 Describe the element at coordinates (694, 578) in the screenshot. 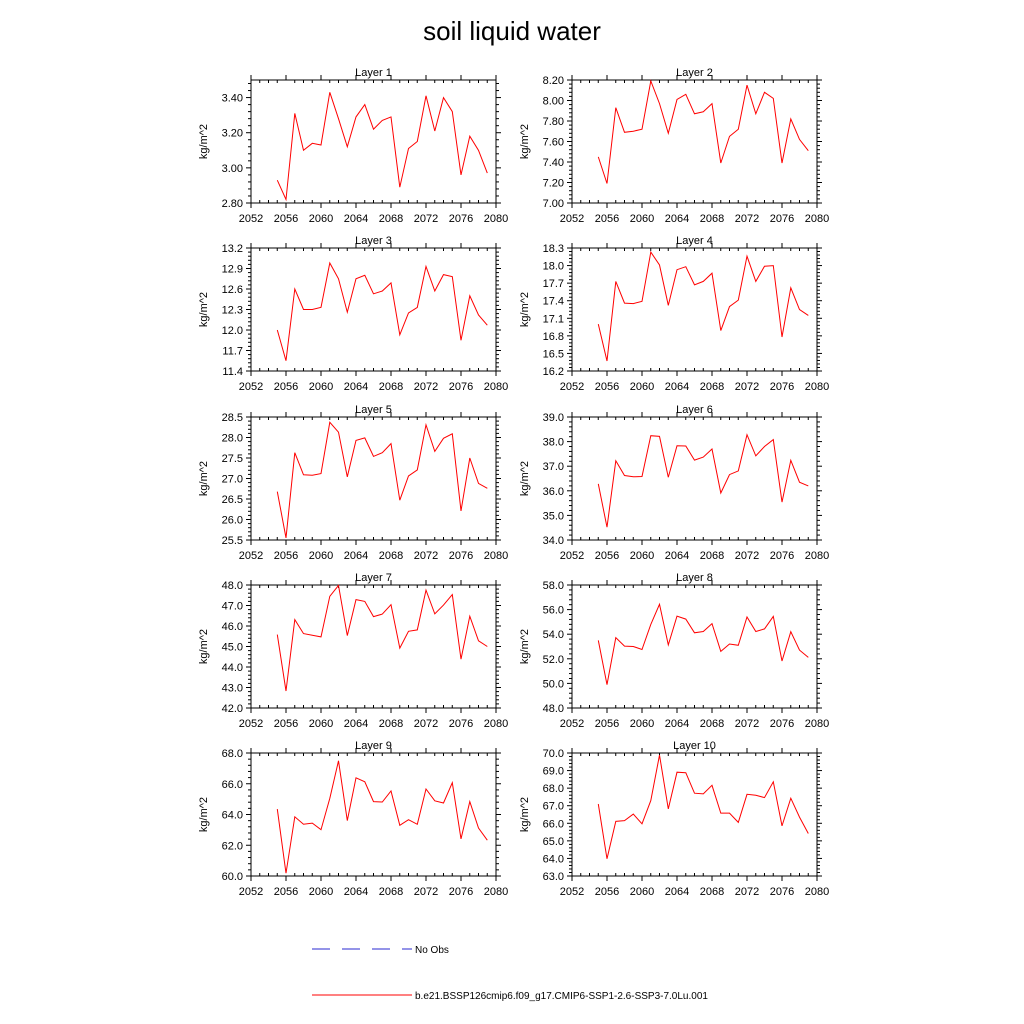

I see `panel-title: Layer 8` at that location.